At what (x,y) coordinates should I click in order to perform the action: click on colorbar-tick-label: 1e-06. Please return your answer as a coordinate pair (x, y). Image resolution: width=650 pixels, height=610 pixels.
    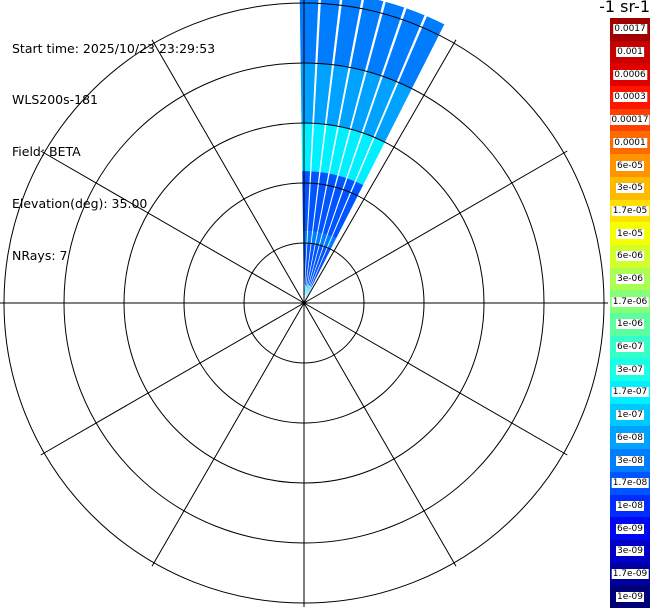
    Looking at the image, I should click on (630, 324).